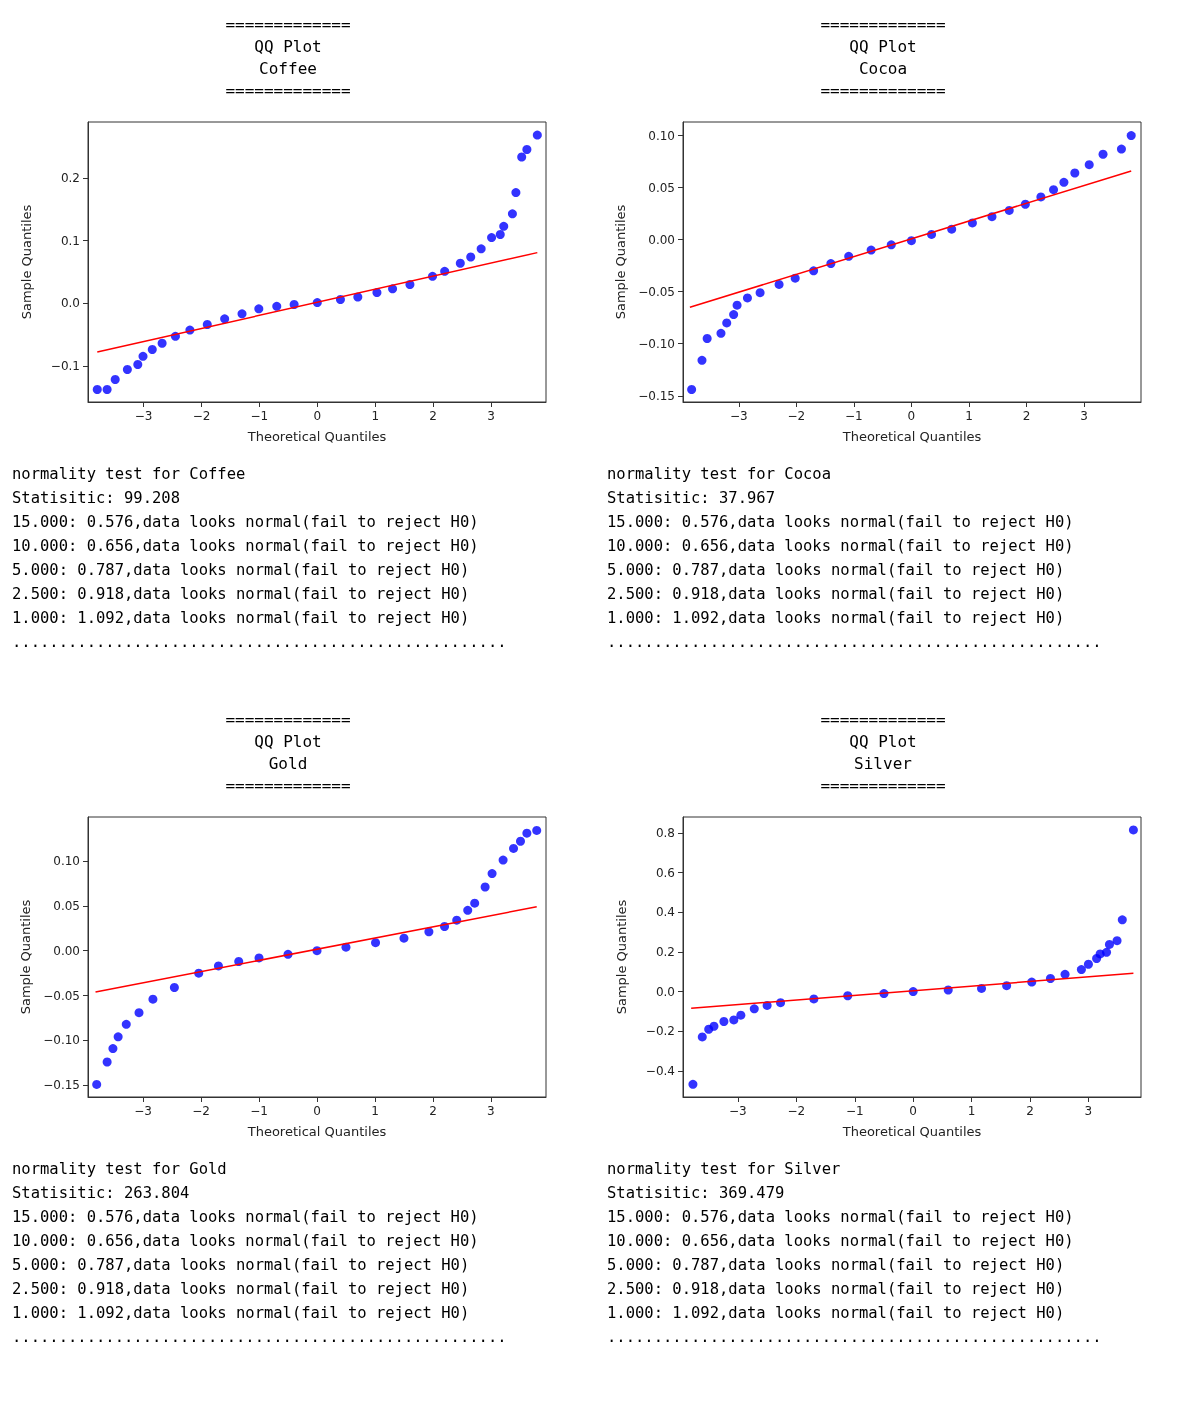  What do you see at coordinates (661, 187) in the screenshot?
I see `y-tick-label: 0.05` at bounding box center [661, 187].